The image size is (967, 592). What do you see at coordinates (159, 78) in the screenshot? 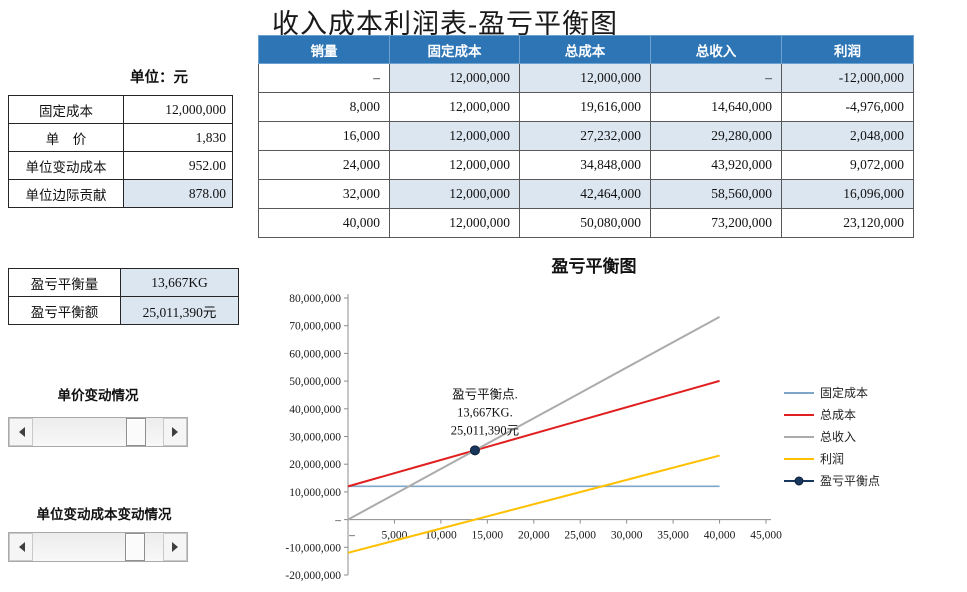
I see `unit-label: 单位：元` at bounding box center [159, 78].